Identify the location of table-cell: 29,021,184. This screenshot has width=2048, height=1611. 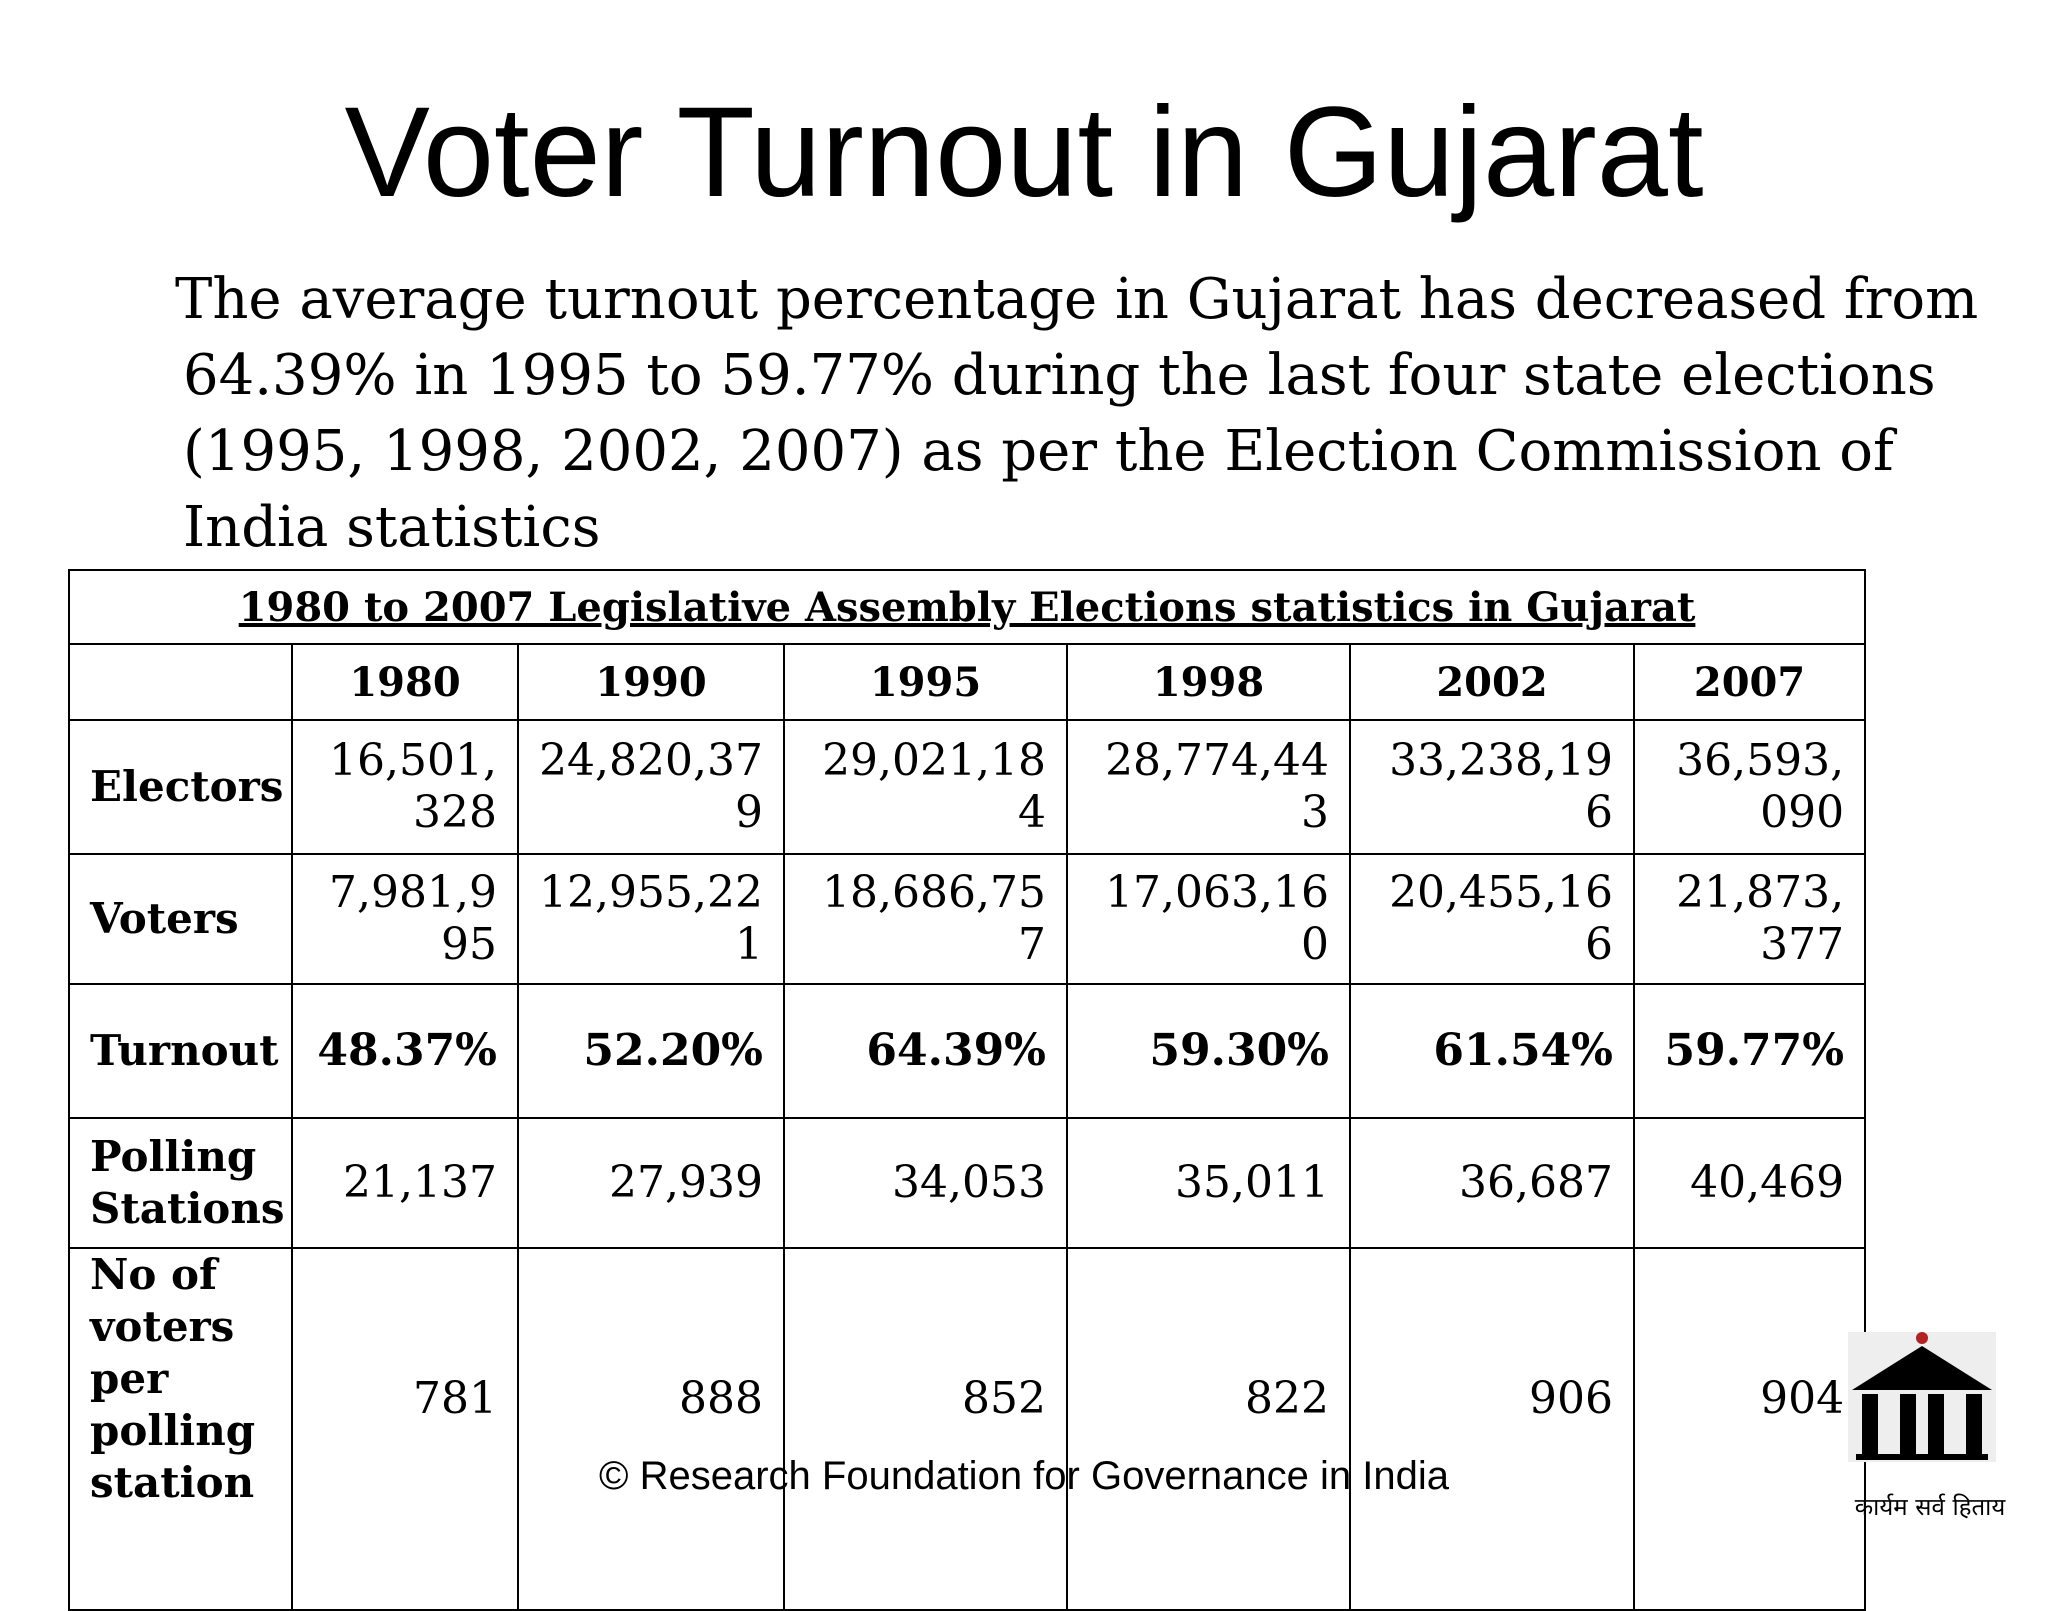
(925, 787).